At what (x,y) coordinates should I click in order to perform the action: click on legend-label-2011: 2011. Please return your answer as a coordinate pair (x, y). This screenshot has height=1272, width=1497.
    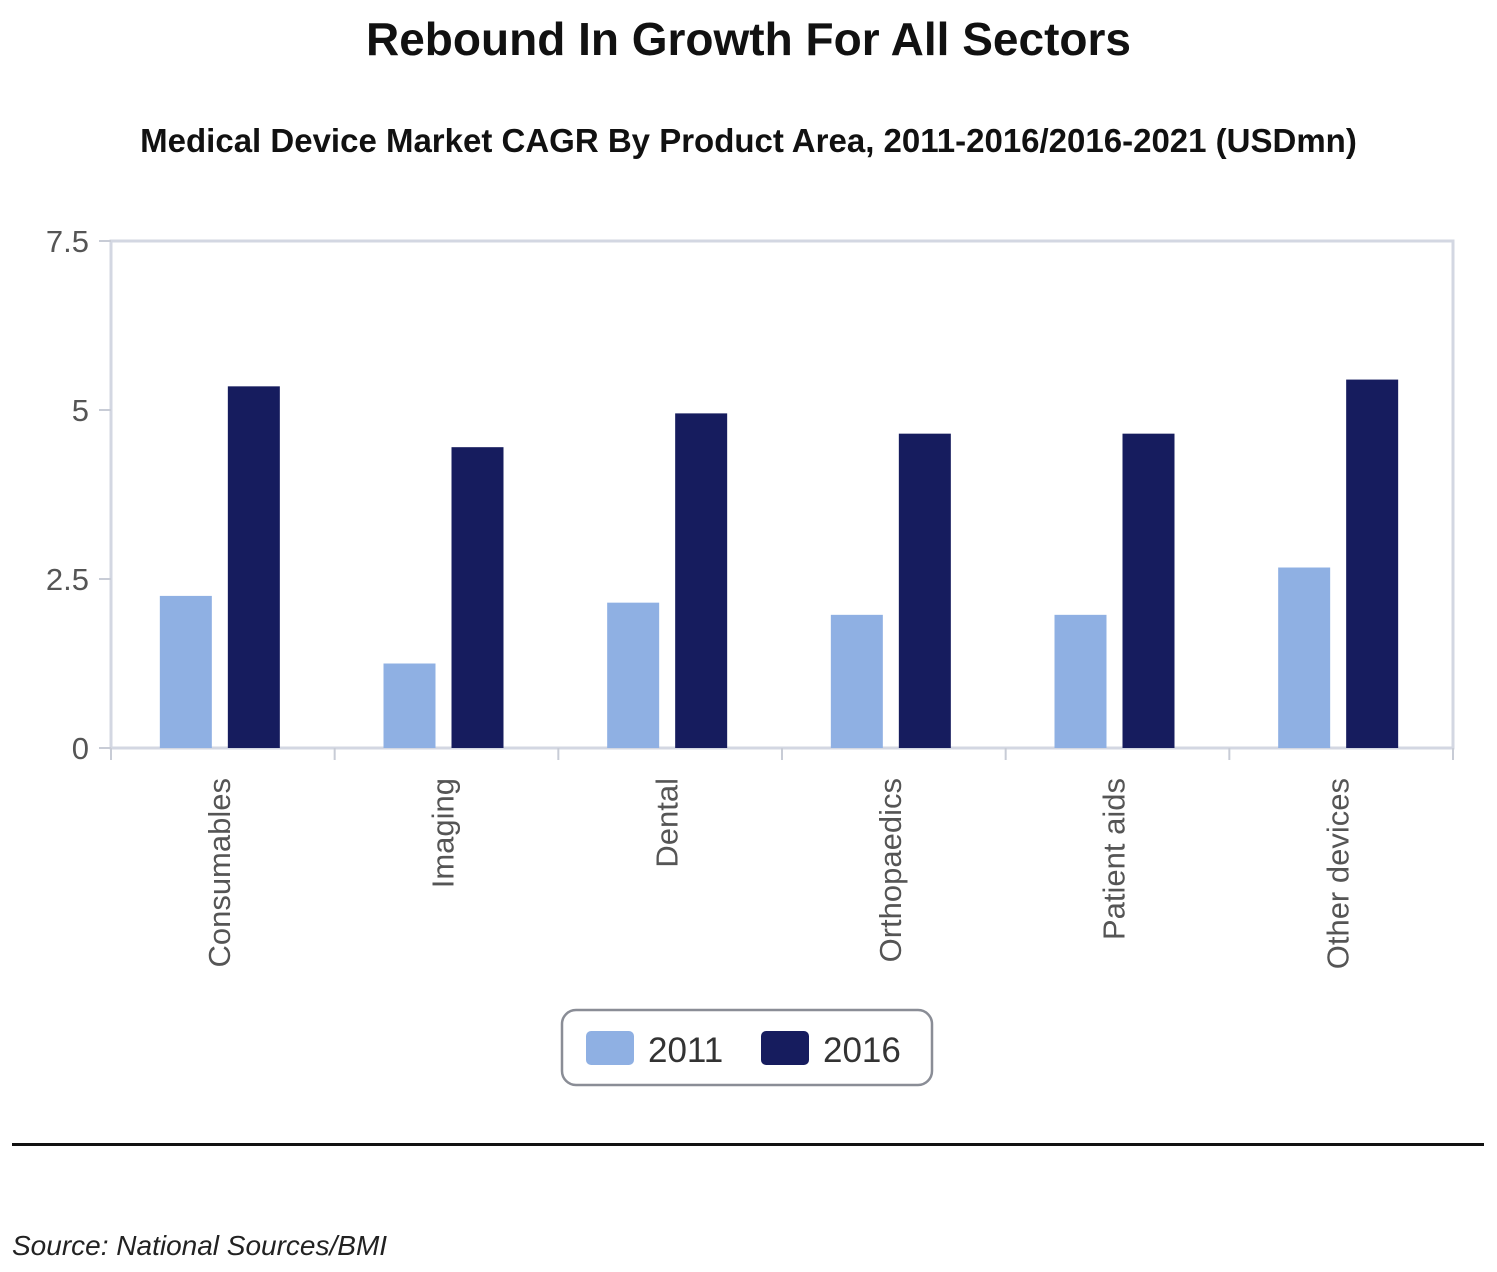
    Looking at the image, I should click on (685, 1050).